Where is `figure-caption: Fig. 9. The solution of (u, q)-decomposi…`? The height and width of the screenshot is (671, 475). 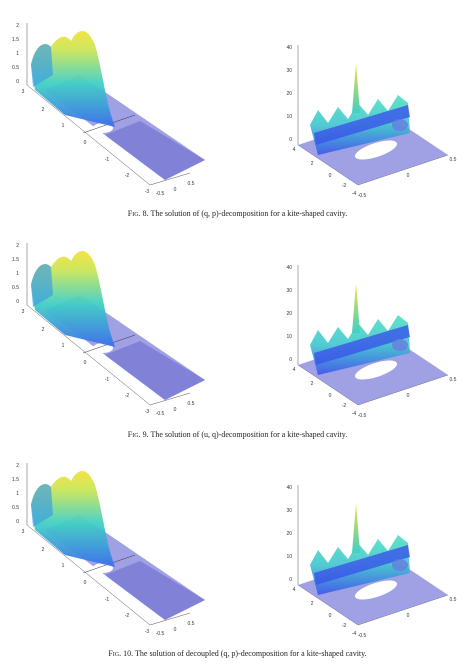 figure-caption: Fig. 9. The solution of (u, q)-decomposi… is located at coordinates (237, 434).